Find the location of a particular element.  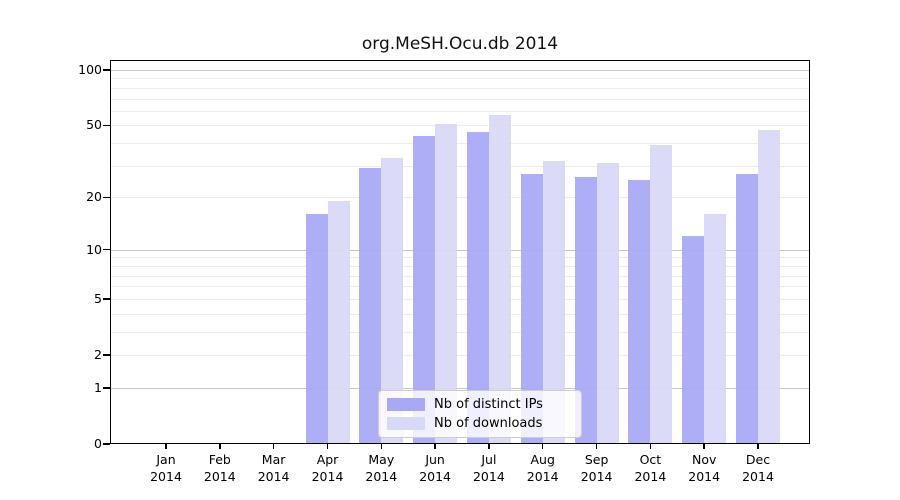

y-tick-label: 1 is located at coordinates (98, 387).